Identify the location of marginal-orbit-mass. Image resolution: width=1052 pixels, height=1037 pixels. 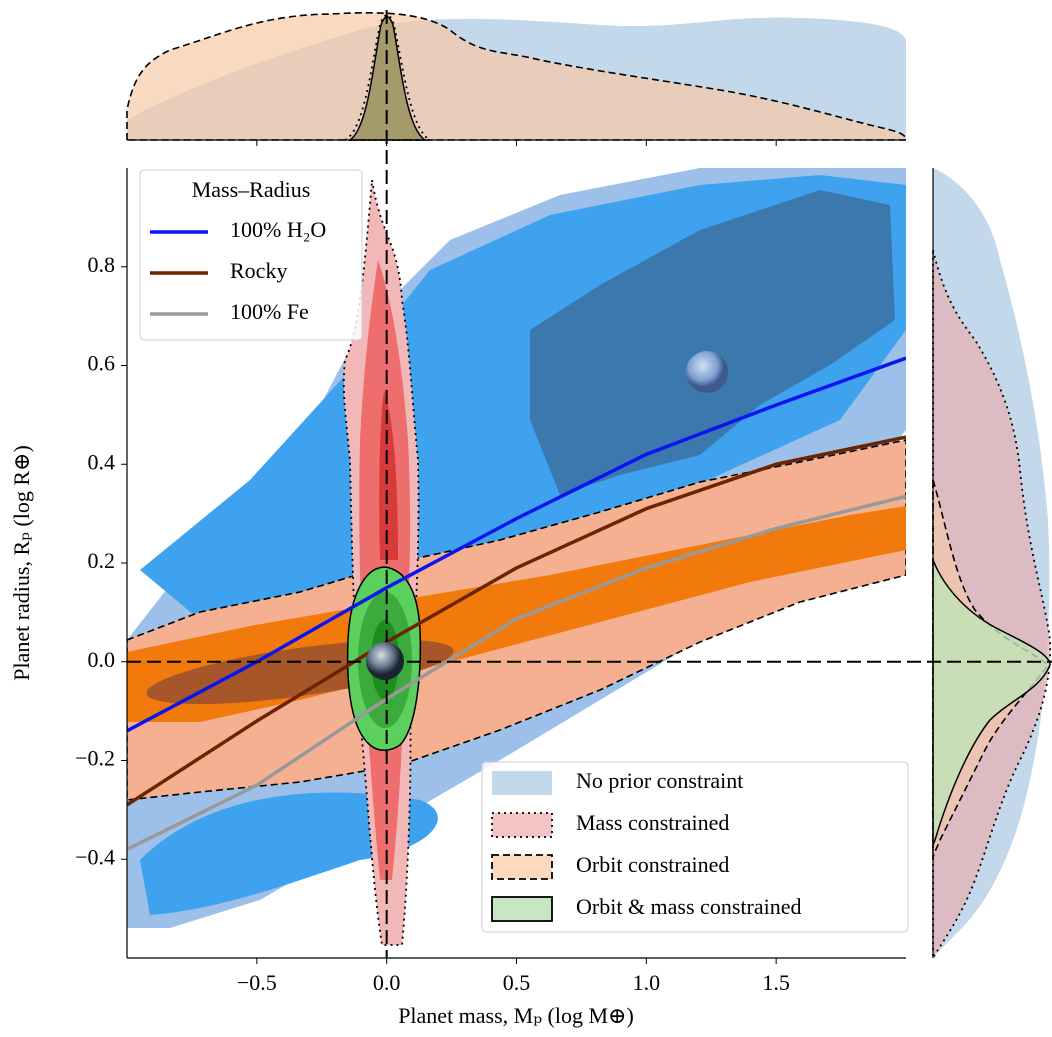
(991, 702).